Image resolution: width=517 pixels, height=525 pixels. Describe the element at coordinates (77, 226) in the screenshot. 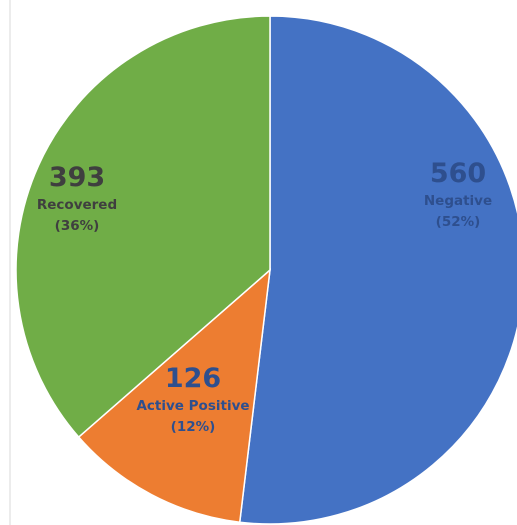

I see `data-label-percent-recovered: (36%)` at that location.